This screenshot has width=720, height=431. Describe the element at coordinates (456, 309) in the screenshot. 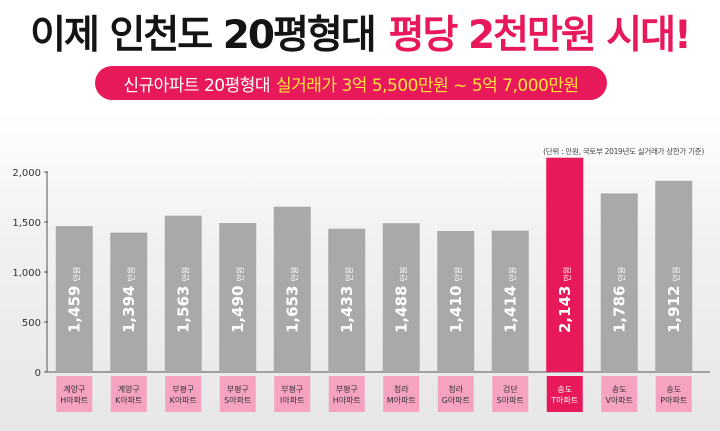

I see `bar-value-number: 1,410` at that location.